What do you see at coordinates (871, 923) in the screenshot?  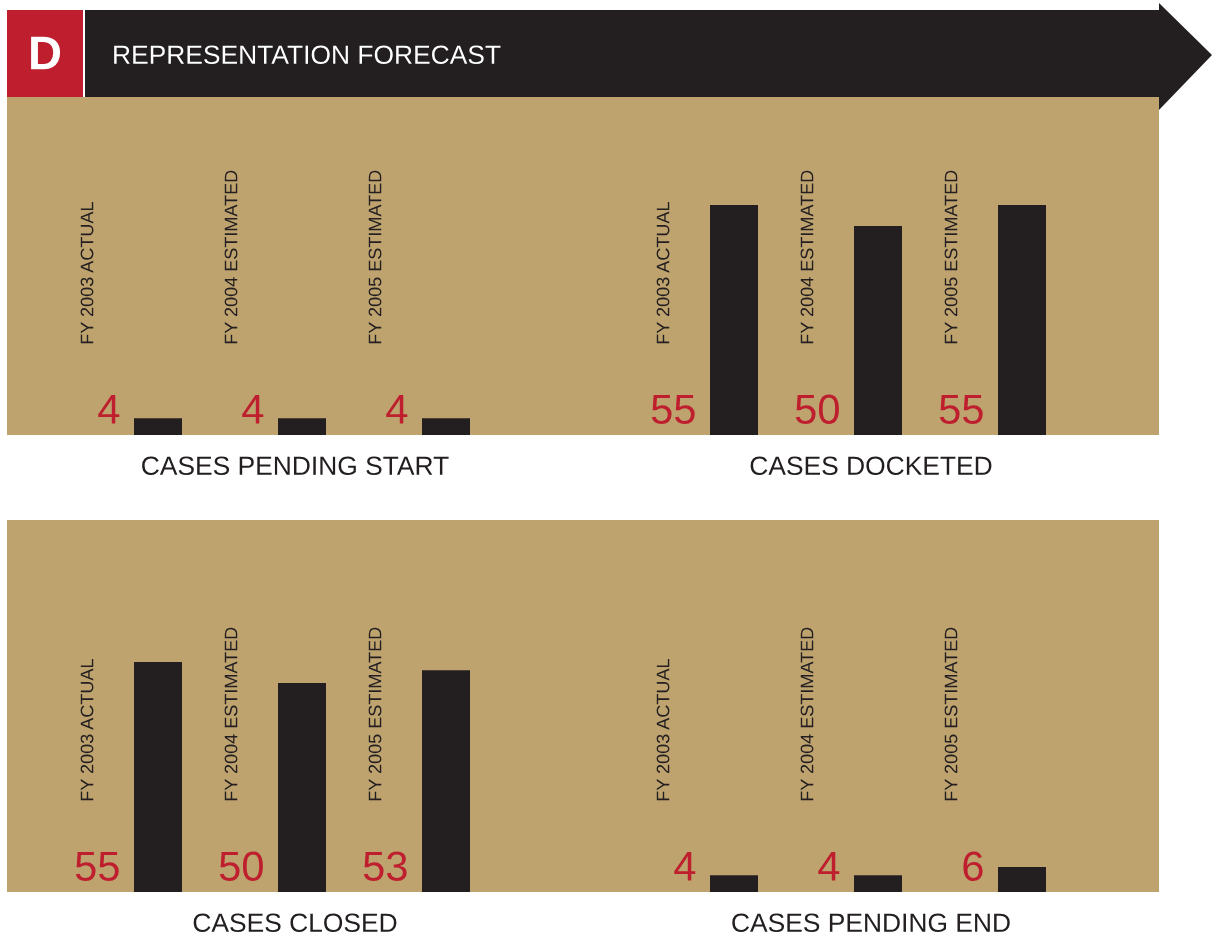 I see `text: CASES PENDING END` at bounding box center [871, 923].